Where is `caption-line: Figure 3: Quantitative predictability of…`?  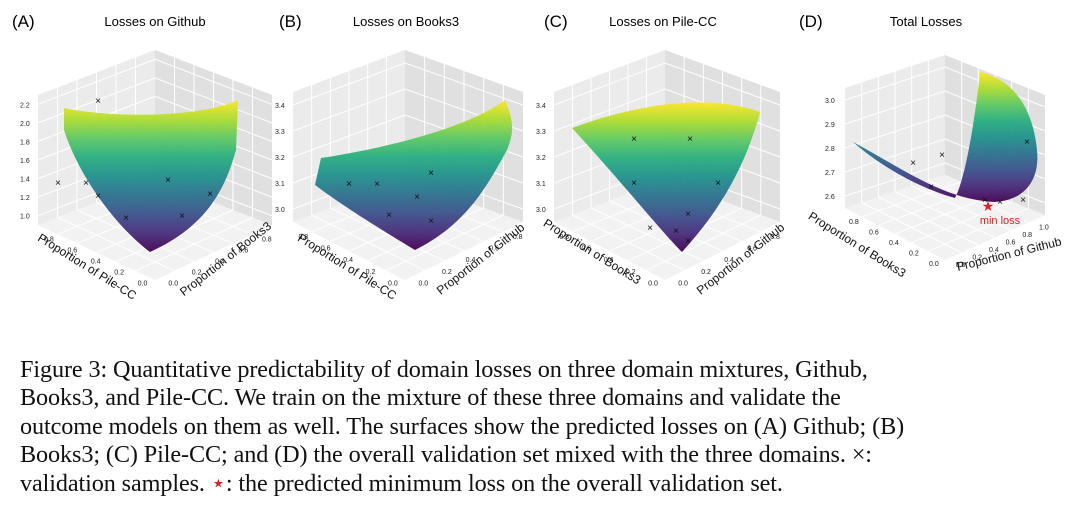
caption-line: Figure 3: Quantitative predictability of… is located at coordinates (444, 369).